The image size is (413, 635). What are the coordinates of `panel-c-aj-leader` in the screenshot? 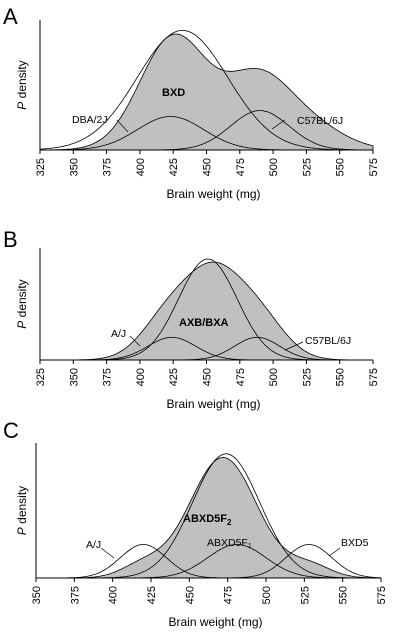 It's located at (107, 553).